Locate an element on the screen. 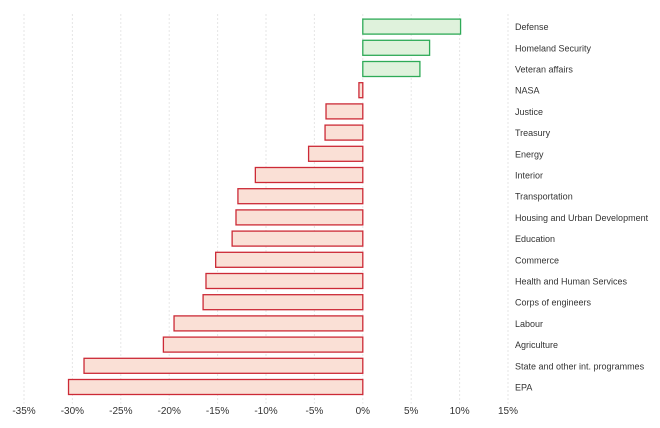  bar-commerce is located at coordinates (289, 259).